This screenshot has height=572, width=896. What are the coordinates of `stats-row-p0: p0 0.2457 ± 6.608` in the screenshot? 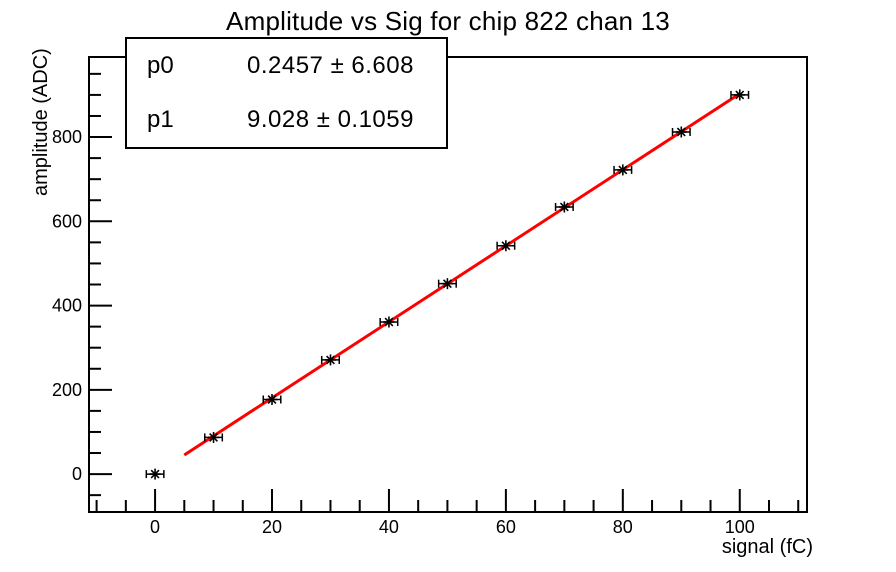 It's located at (286, 66).